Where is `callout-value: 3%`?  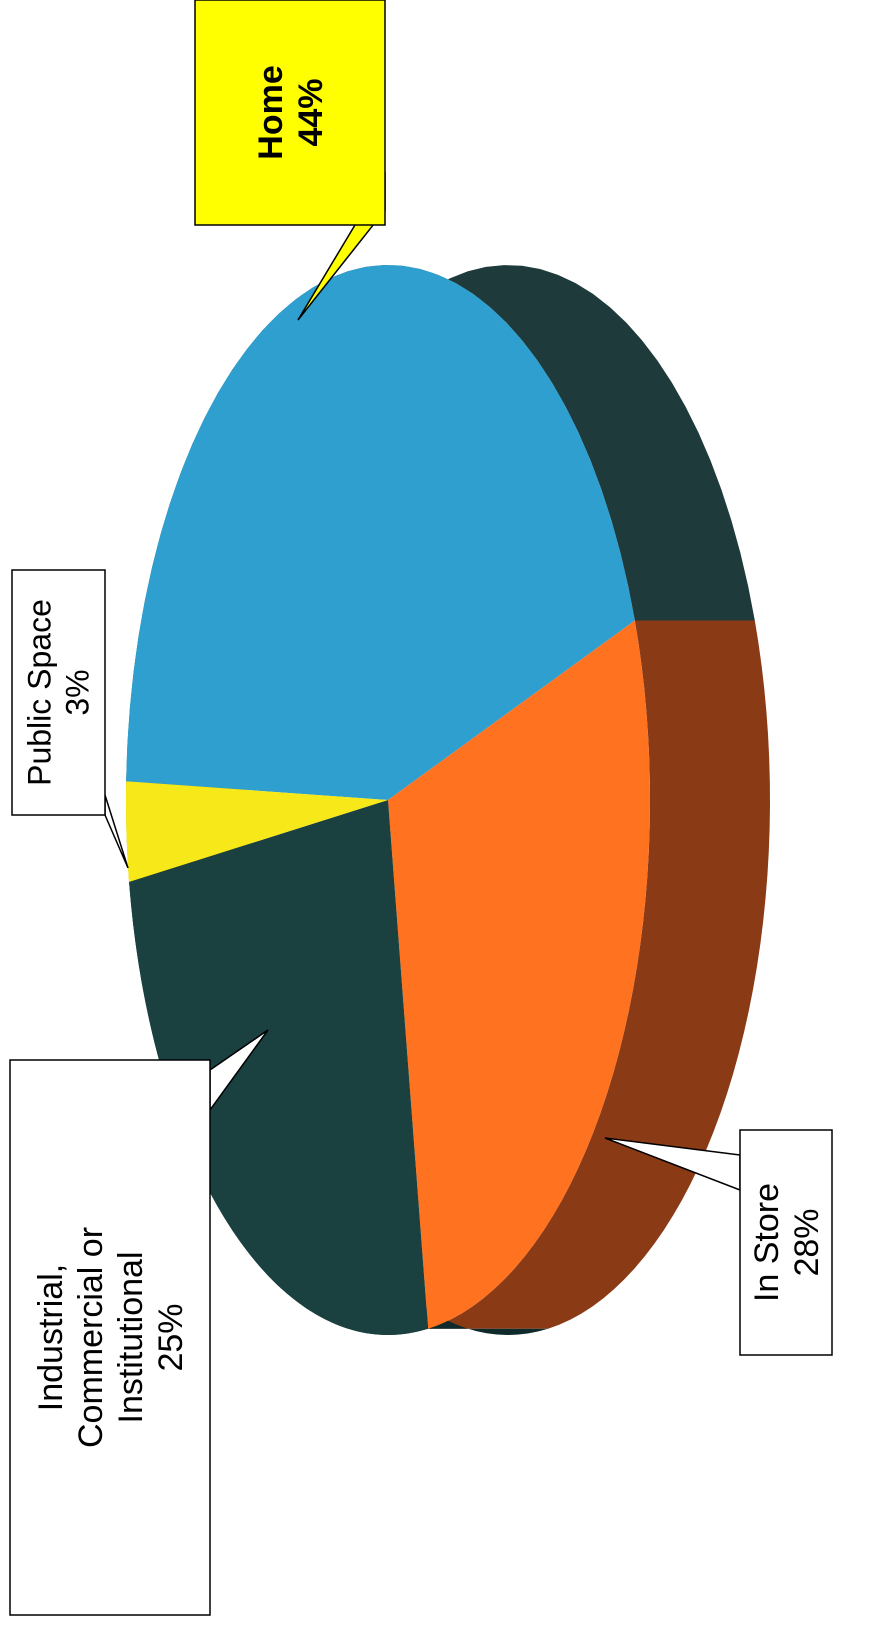
callout-value: 3% is located at coordinates (78, 692).